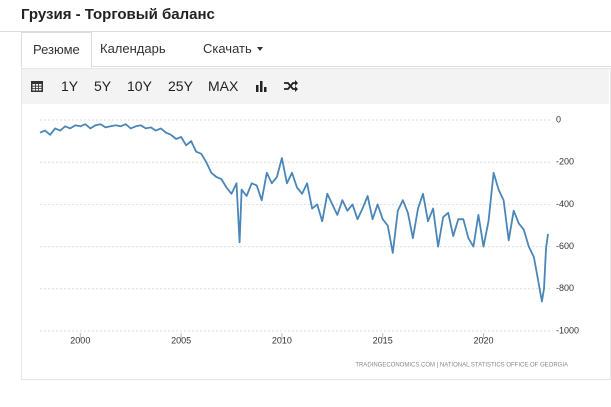 The height and width of the screenshot is (407, 611). What do you see at coordinates (558, 119) in the screenshot?
I see `y-tick-label: 0` at bounding box center [558, 119].